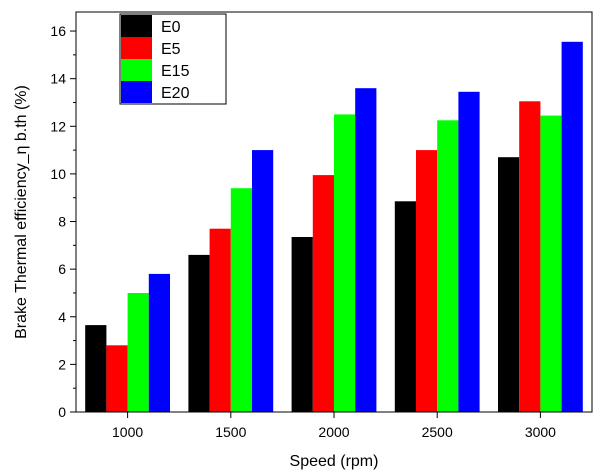 The image size is (594, 471). What do you see at coordinates (302, 324) in the screenshot?
I see `bar-E0-2000` at bounding box center [302, 324].